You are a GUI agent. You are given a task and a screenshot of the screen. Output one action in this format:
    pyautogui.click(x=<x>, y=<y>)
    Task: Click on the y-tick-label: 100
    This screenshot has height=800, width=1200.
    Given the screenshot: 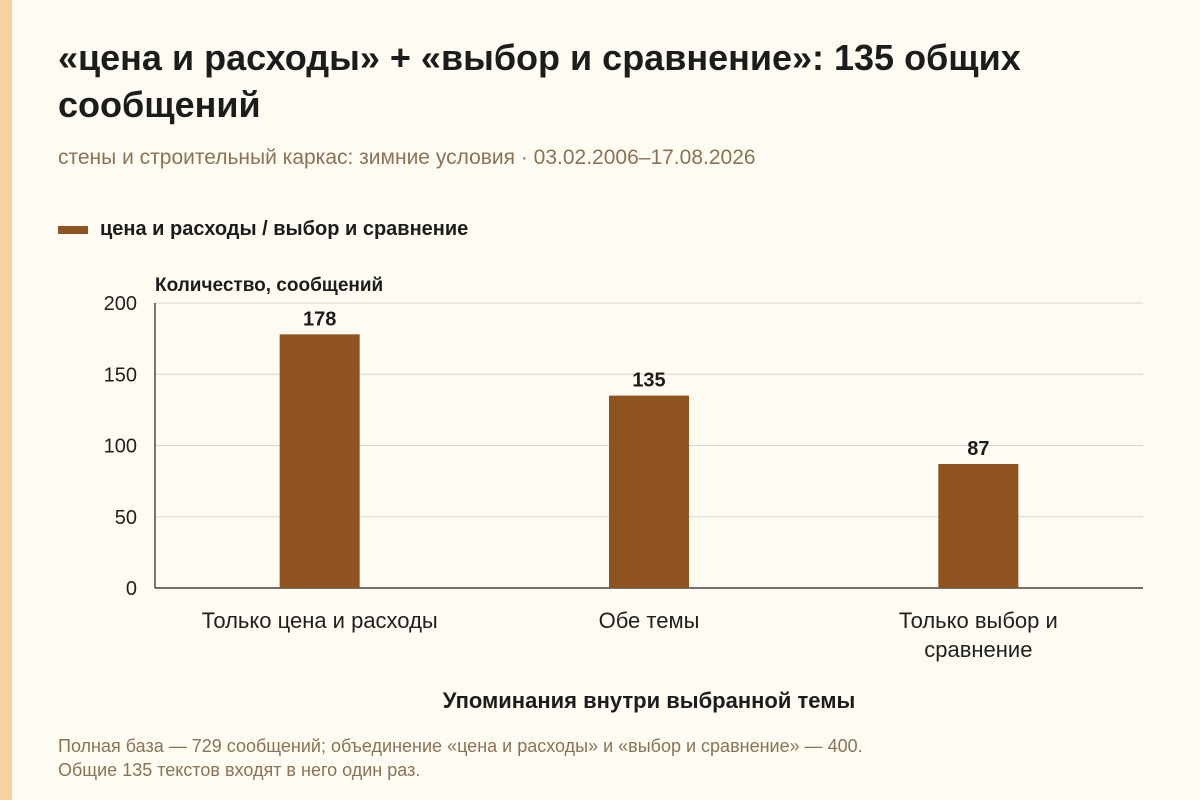 What is the action you would take?
    pyautogui.click(x=120, y=447)
    